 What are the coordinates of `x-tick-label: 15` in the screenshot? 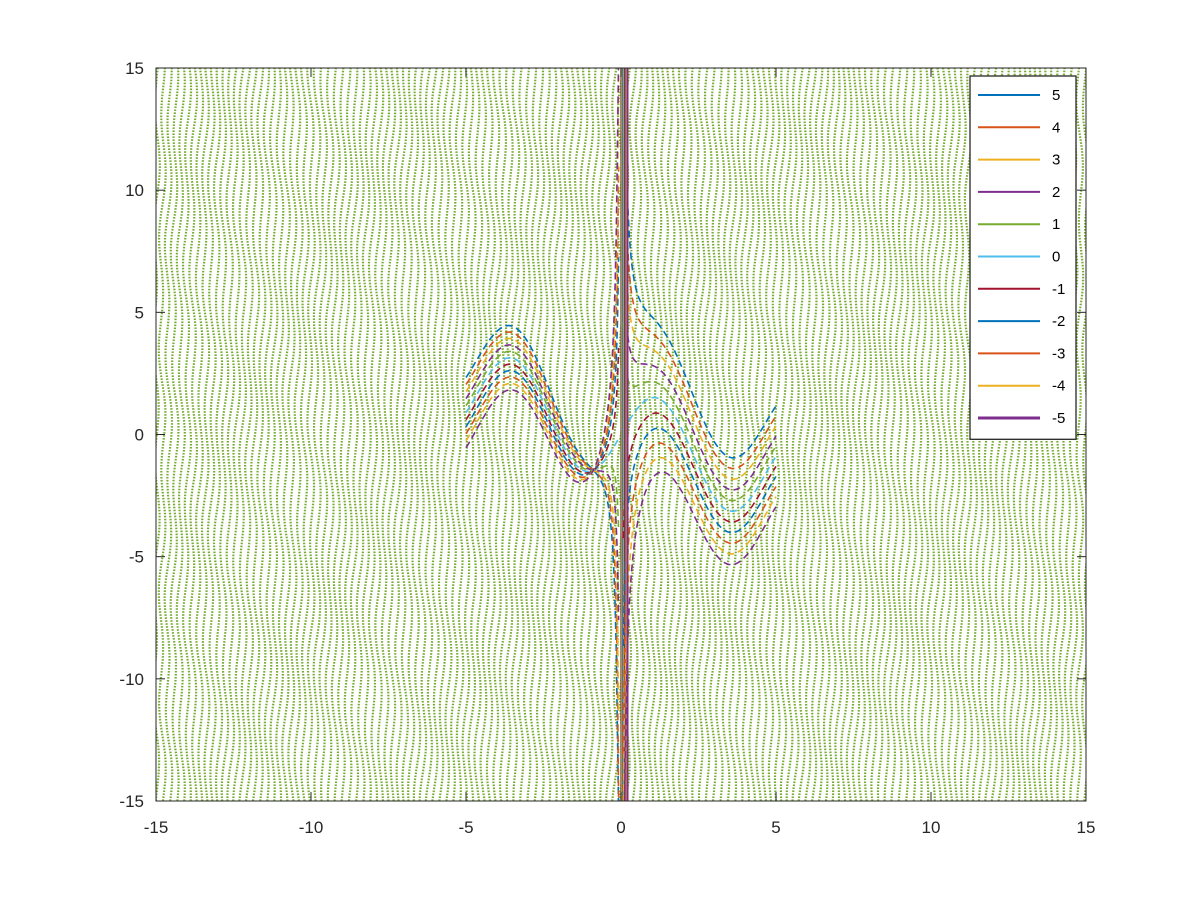 It's located at (1086, 827).